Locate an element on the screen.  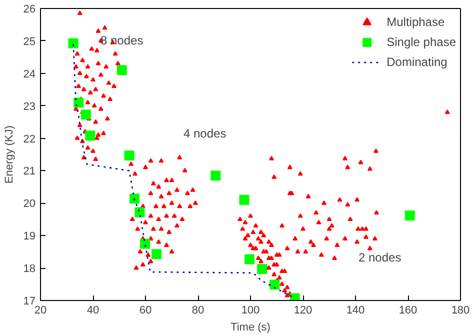
x-axis-title: Time (s) is located at coordinates (250, 328).